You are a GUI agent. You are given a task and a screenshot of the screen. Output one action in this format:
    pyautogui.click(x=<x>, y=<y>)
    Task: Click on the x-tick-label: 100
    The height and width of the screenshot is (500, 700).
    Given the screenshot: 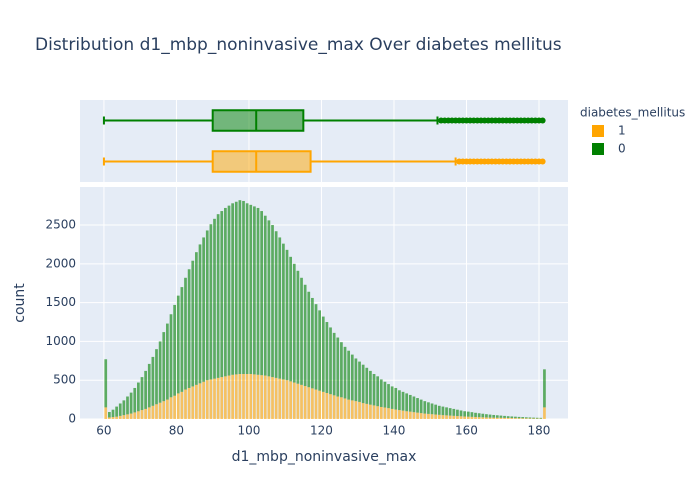 What is the action you would take?
    pyautogui.click(x=248, y=431)
    